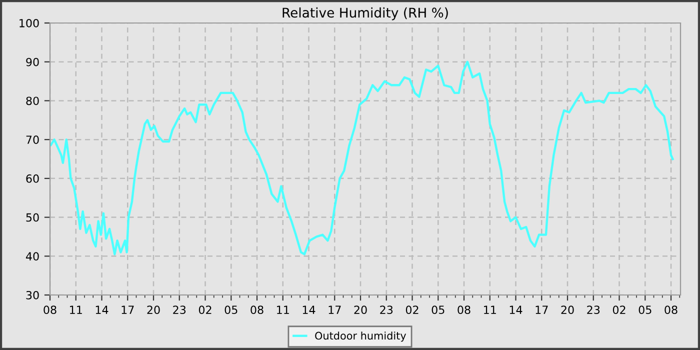 This screenshot has width=700, height=350. Describe the element at coordinates (32, 178) in the screenshot. I see `y-tick-label: 60` at that location.